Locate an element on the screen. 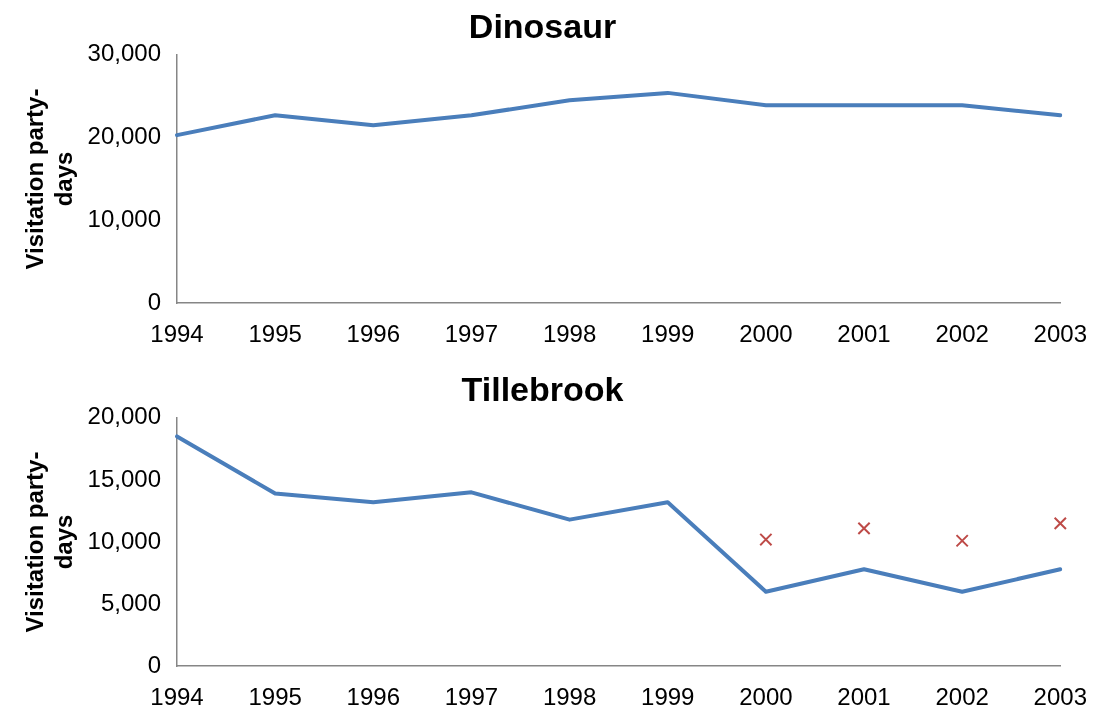 The width and height of the screenshot is (1095, 727). chart-title: Tillebrook is located at coordinates (542, 388).